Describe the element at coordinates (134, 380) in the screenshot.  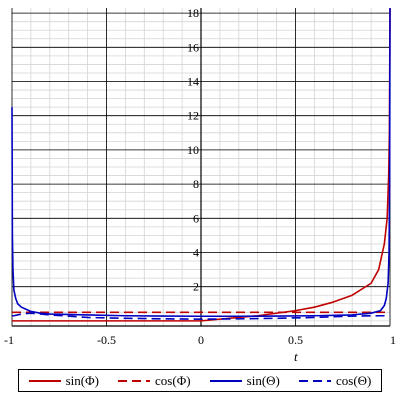
I see `legend-swatch-cos-phi` at that location.